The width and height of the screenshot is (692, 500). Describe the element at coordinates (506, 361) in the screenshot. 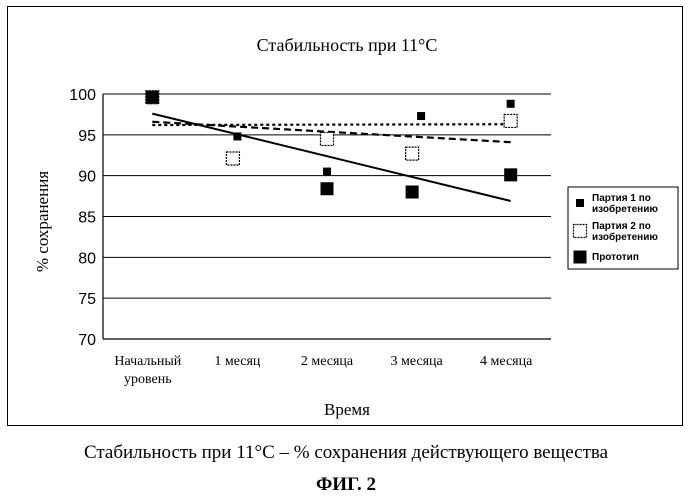

I see `x-tick-label: 4 месяца` at that location.